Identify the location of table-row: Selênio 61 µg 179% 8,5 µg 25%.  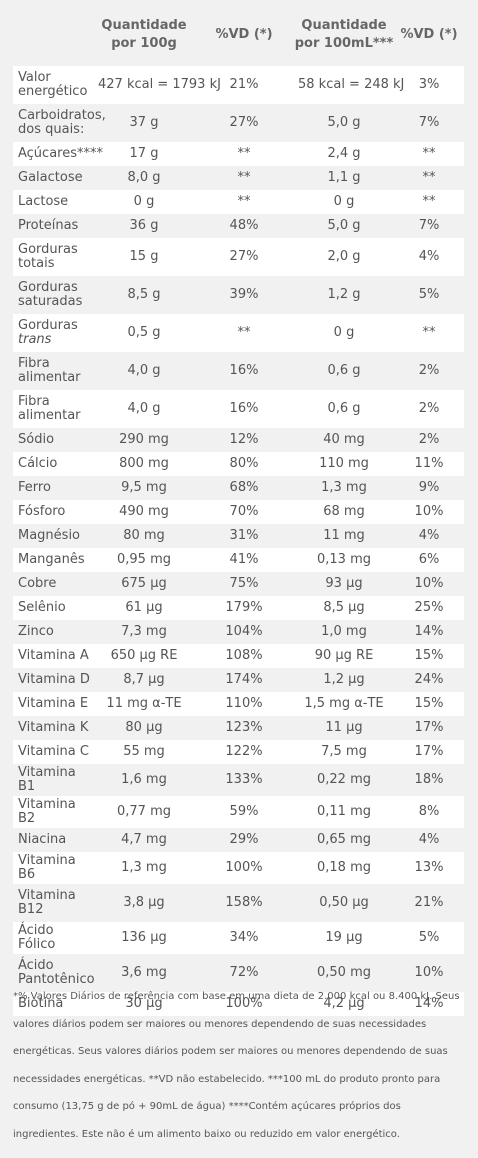
(238, 608).